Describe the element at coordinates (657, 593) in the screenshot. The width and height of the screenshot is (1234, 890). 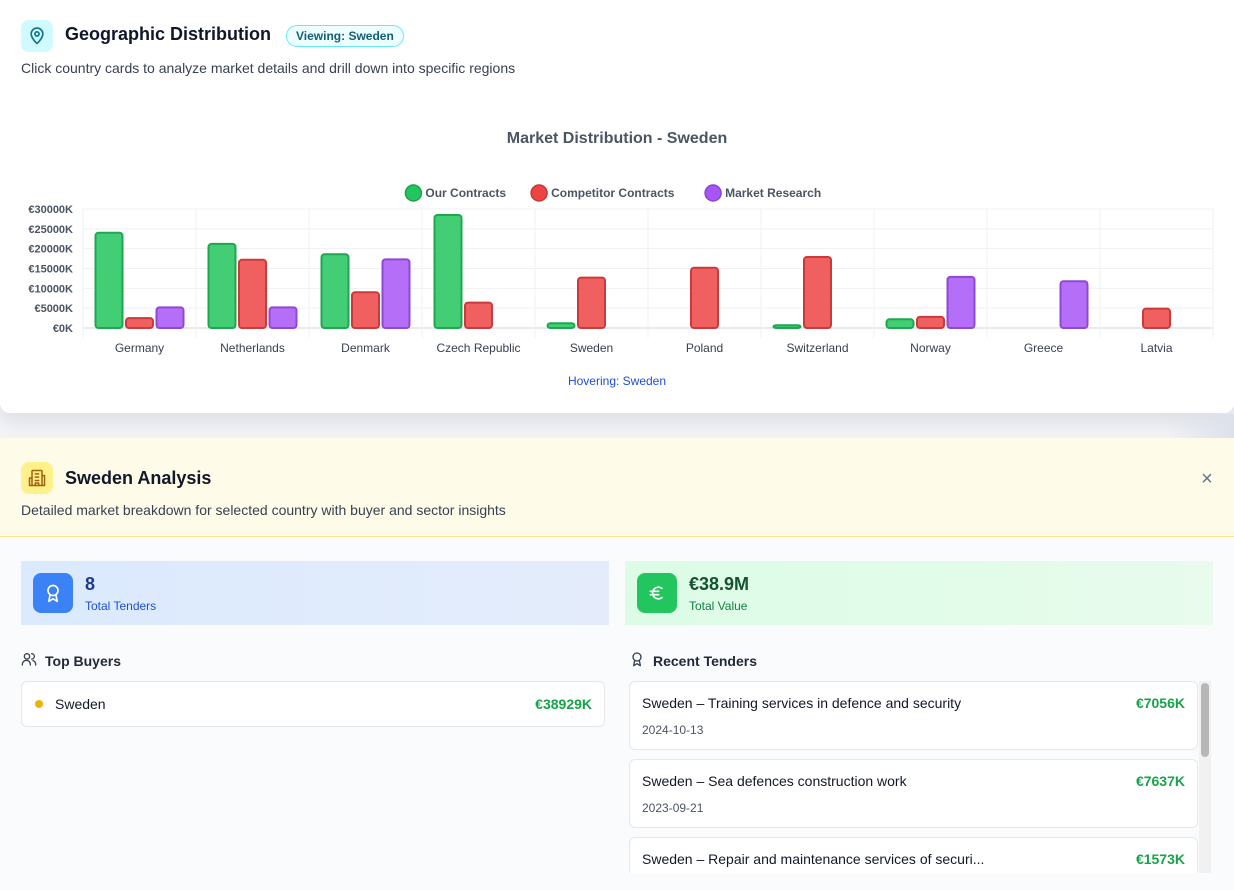
I see `euro-icon` at that location.